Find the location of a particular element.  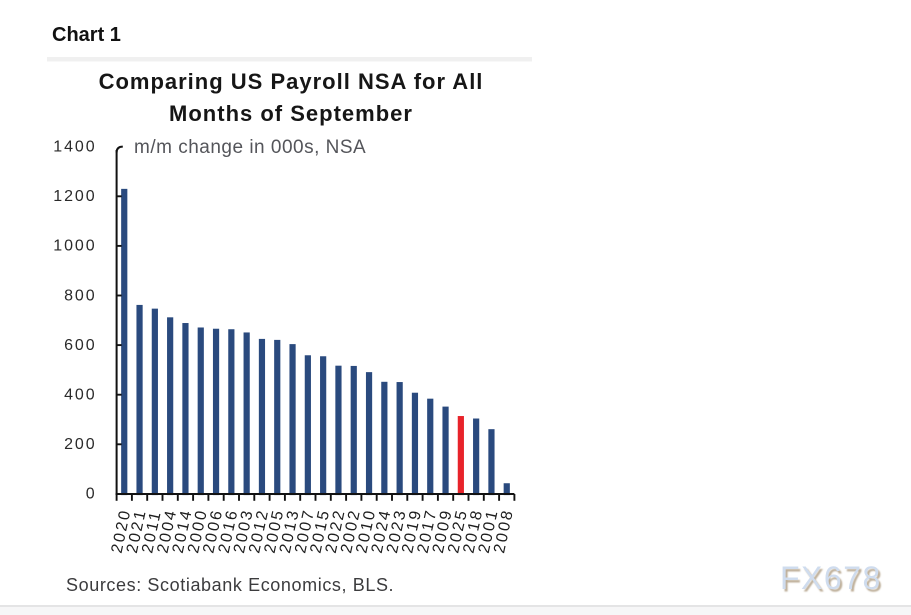

svg-text: 600 is located at coordinates (80, 345).